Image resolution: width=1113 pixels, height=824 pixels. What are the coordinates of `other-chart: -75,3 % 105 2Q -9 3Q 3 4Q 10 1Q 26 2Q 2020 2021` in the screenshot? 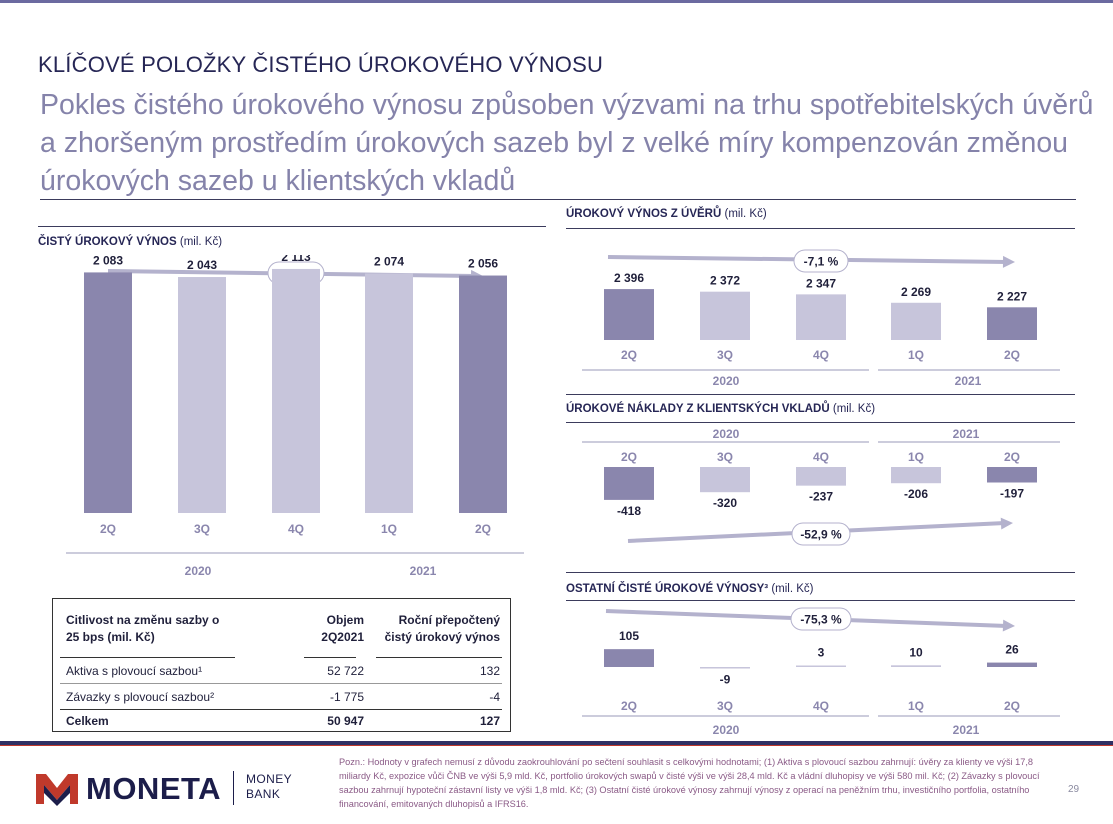 It's located at (821, 672).